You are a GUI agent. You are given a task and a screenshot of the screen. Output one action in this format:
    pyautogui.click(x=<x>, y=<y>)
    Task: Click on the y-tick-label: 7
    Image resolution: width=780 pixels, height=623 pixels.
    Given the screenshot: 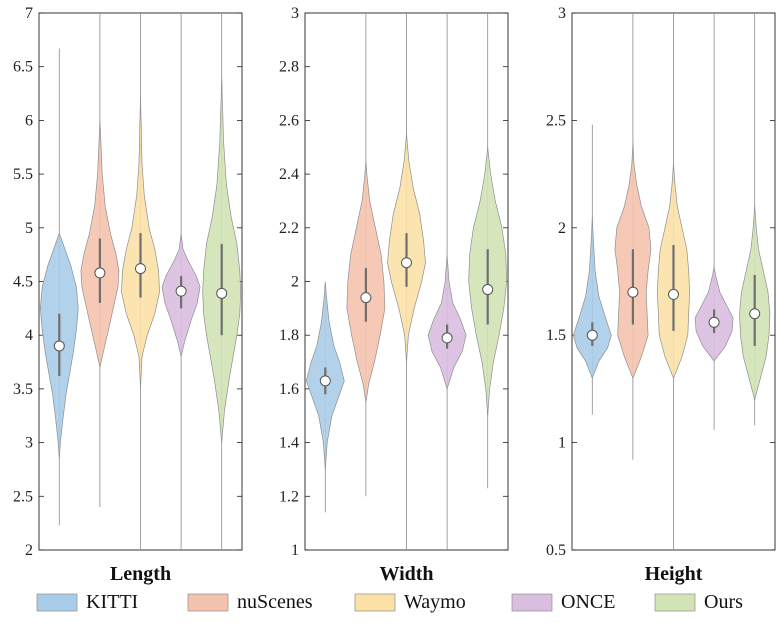 What is the action you would take?
    pyautogui.click(x=29, y=13)
    